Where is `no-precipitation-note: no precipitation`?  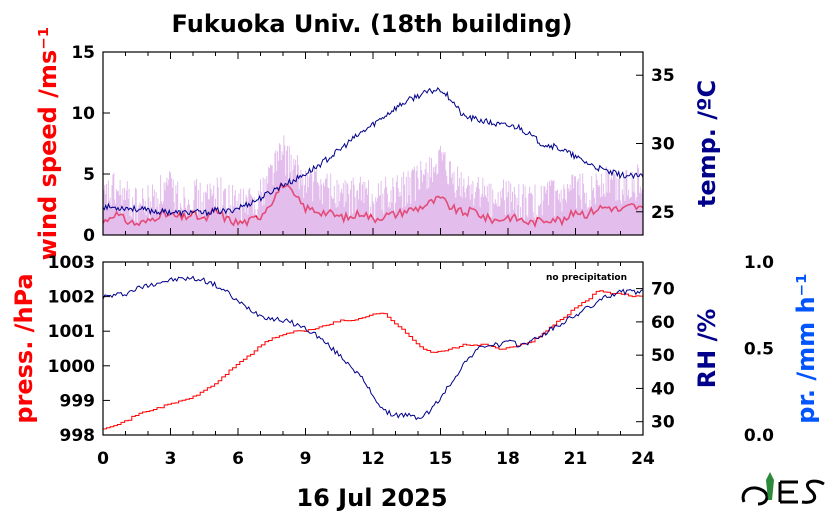
no-precipitation-note: no precipitation is located at coordinates (586, 278).